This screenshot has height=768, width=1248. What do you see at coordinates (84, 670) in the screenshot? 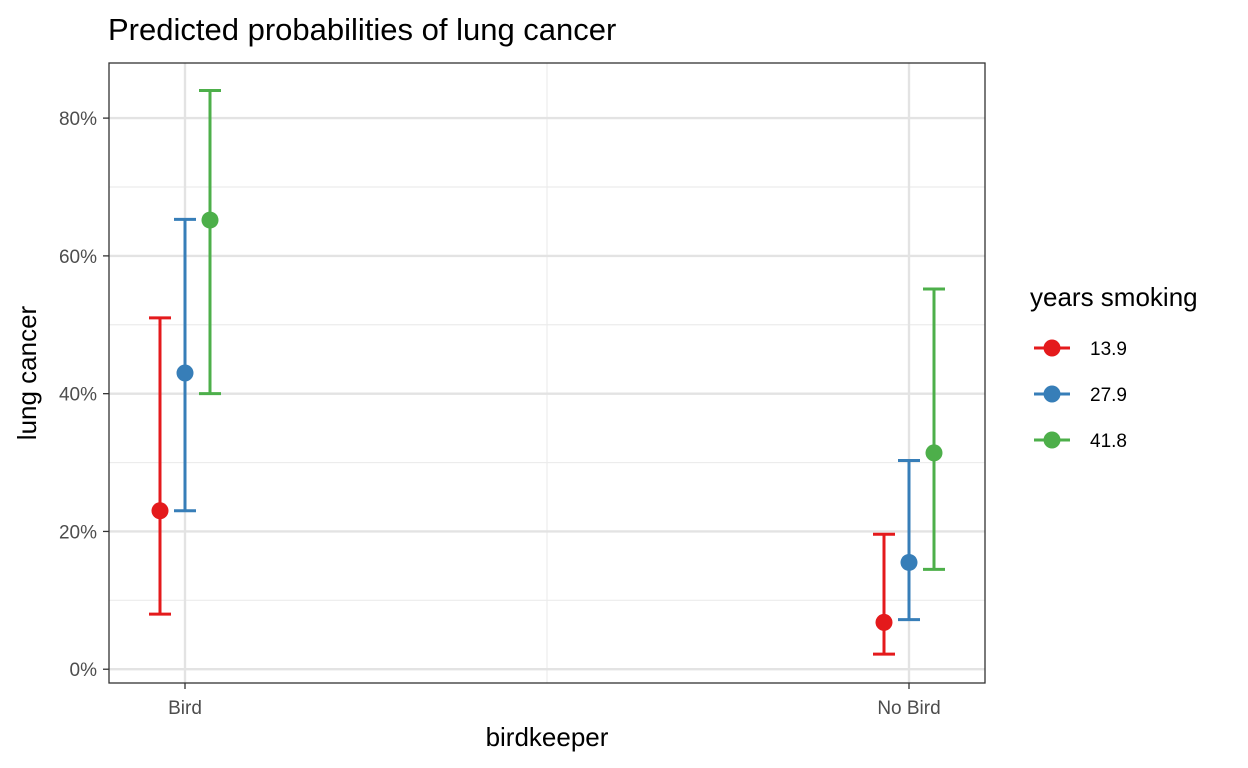
I see `y-tick-label: 0%` at bounding box center [84, 670].